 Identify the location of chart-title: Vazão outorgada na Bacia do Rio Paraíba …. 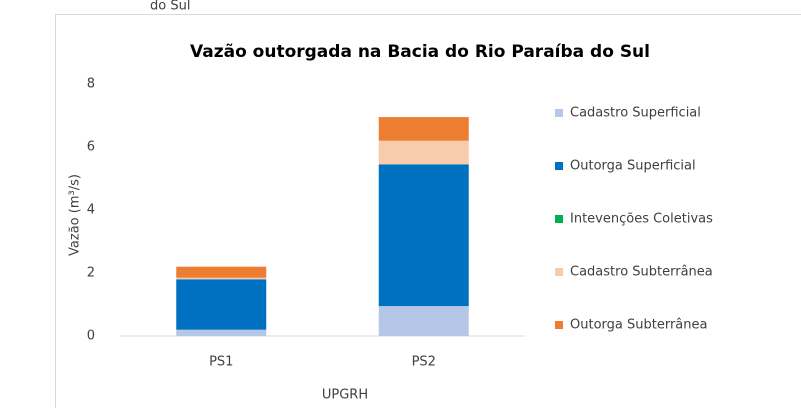
(420, 52).